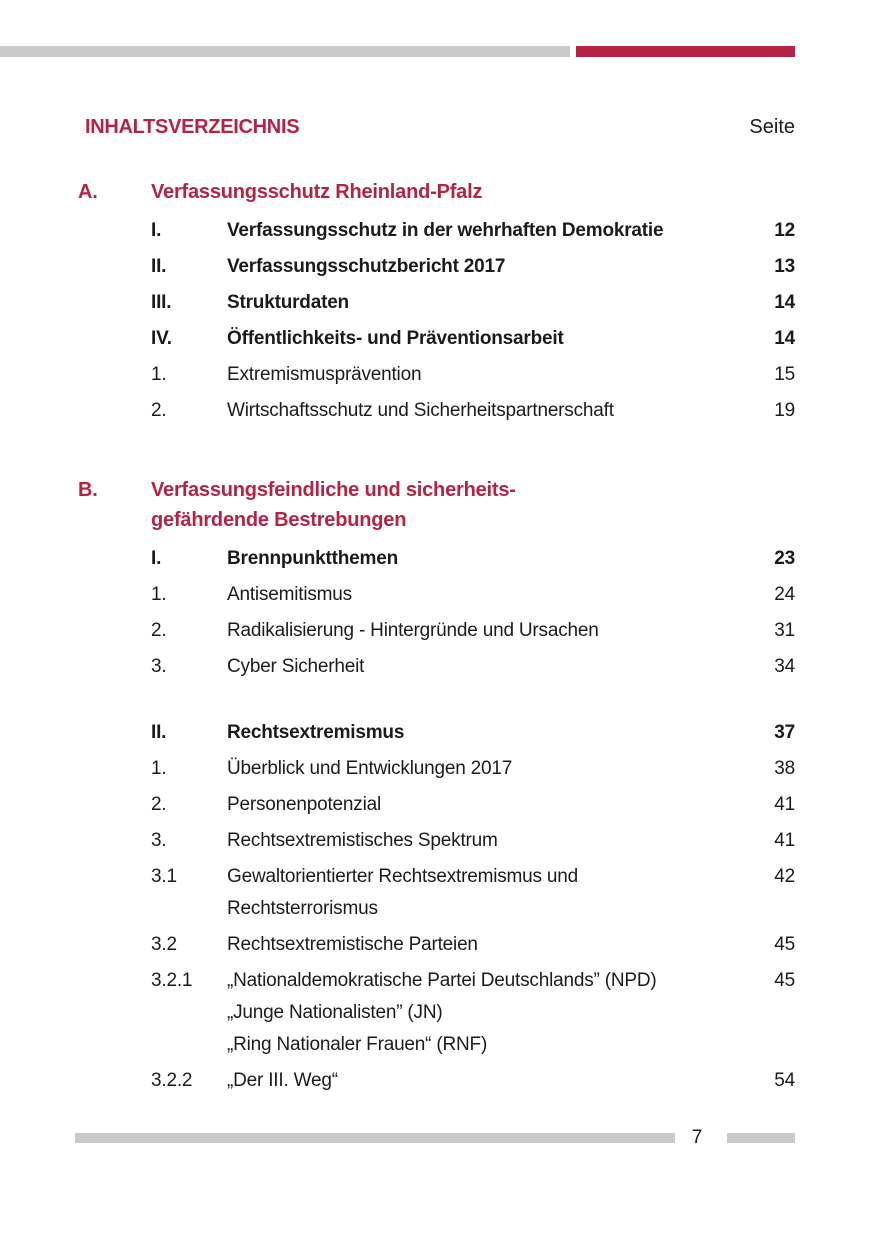 Image resolution: width=875 pixels, height=1241 pixels. Describe the element at coordinates (784, 266) in the screenshot. I see `entry-page: 13` at that location.